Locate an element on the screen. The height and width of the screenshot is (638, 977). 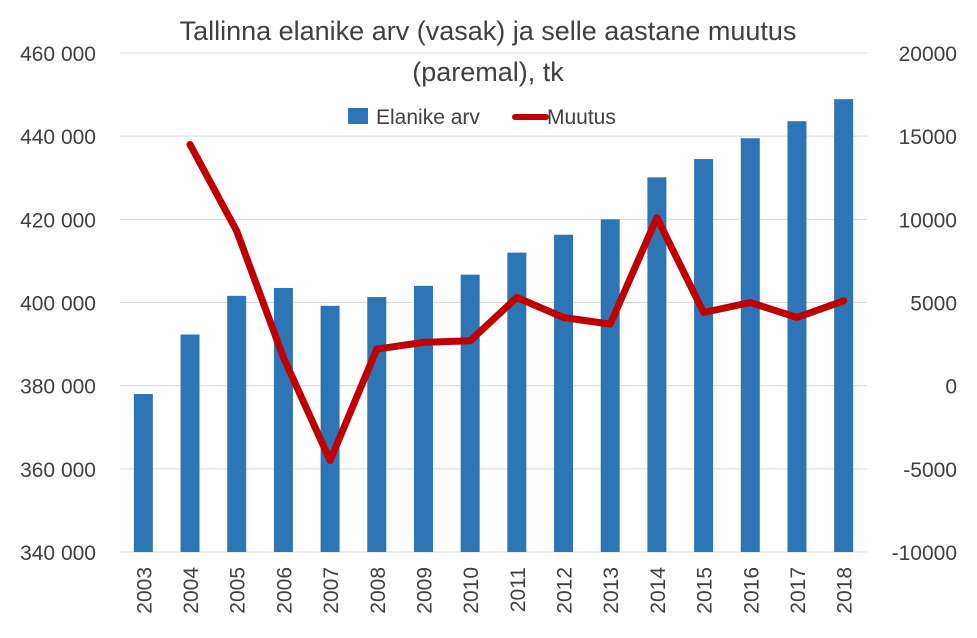
bar-elanike-arv-2013 is located at coordinates (610, 386).